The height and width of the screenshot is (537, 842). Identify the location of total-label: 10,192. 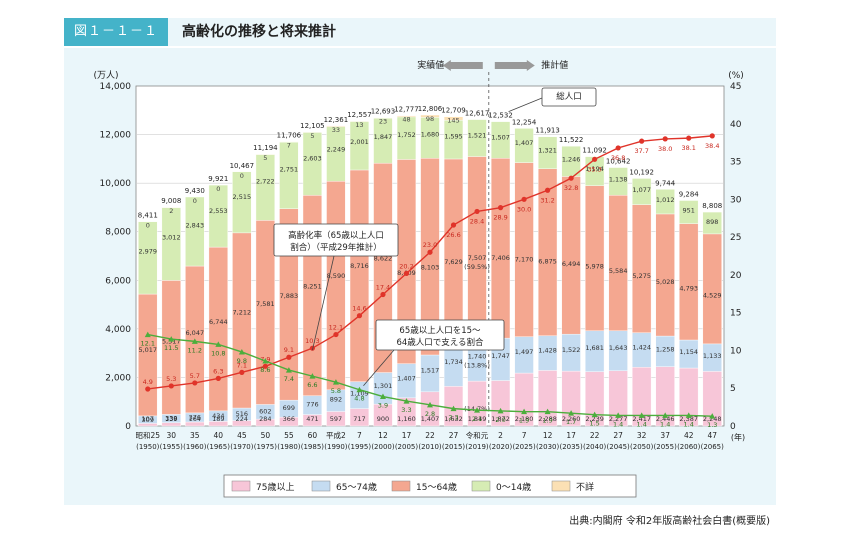
(641, 172).